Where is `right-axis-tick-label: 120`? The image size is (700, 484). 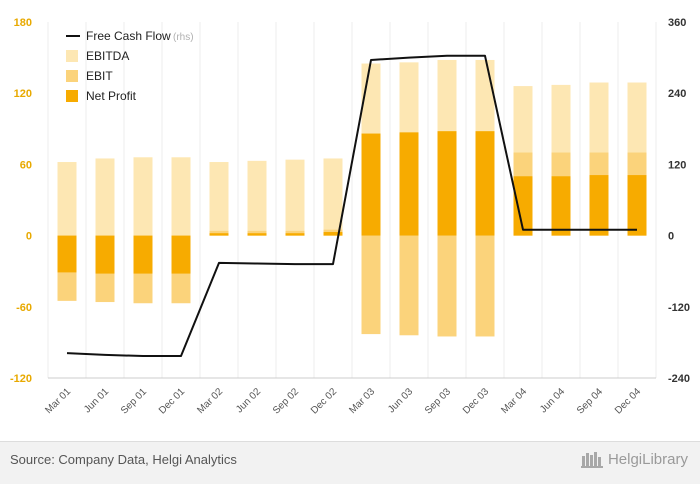
right-axis-tick-label: 120 is located at coordinates (677, 165).